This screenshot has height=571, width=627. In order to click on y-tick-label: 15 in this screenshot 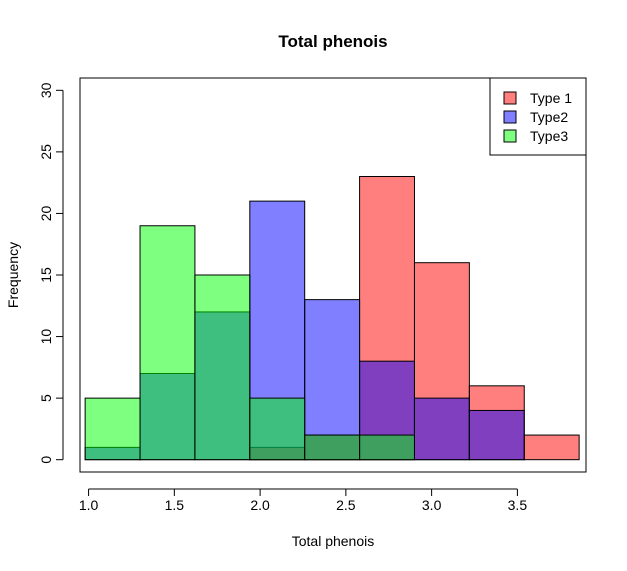, I will do `click(46, 275)`.